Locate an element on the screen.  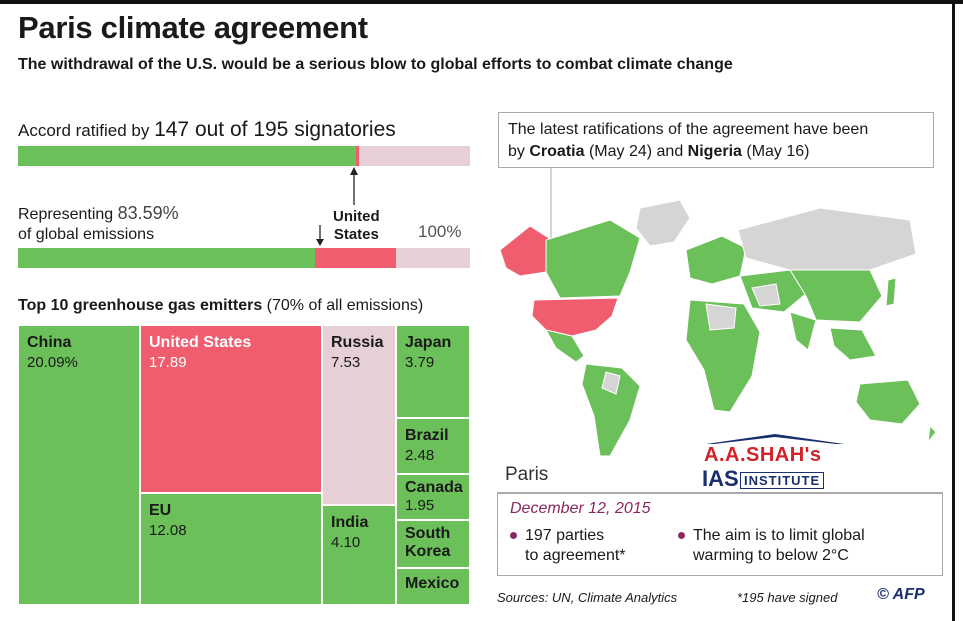
tile-name: United States is located at coordinates (200, 342).